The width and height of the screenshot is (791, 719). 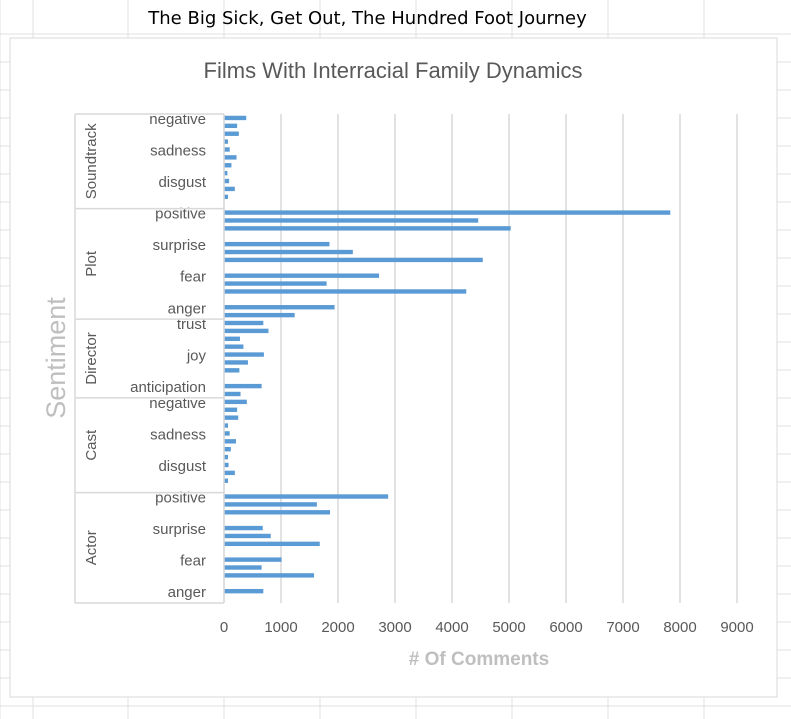 What do you see at coordinates (196, 356) in the screenshot?
I see `y-category-label: joy` at bounding box center [196, 356].